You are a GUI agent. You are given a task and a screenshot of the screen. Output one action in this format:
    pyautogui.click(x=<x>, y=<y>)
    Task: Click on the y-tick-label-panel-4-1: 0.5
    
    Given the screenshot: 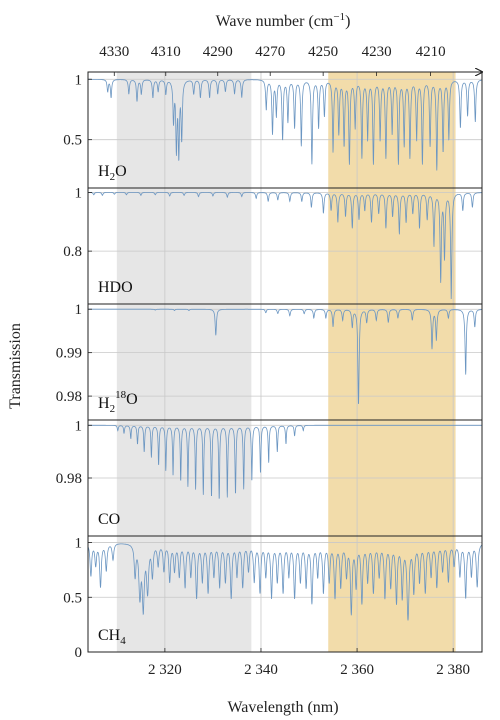 What is the action you would take?
    pyautogui.click(x=72, y=598)
    